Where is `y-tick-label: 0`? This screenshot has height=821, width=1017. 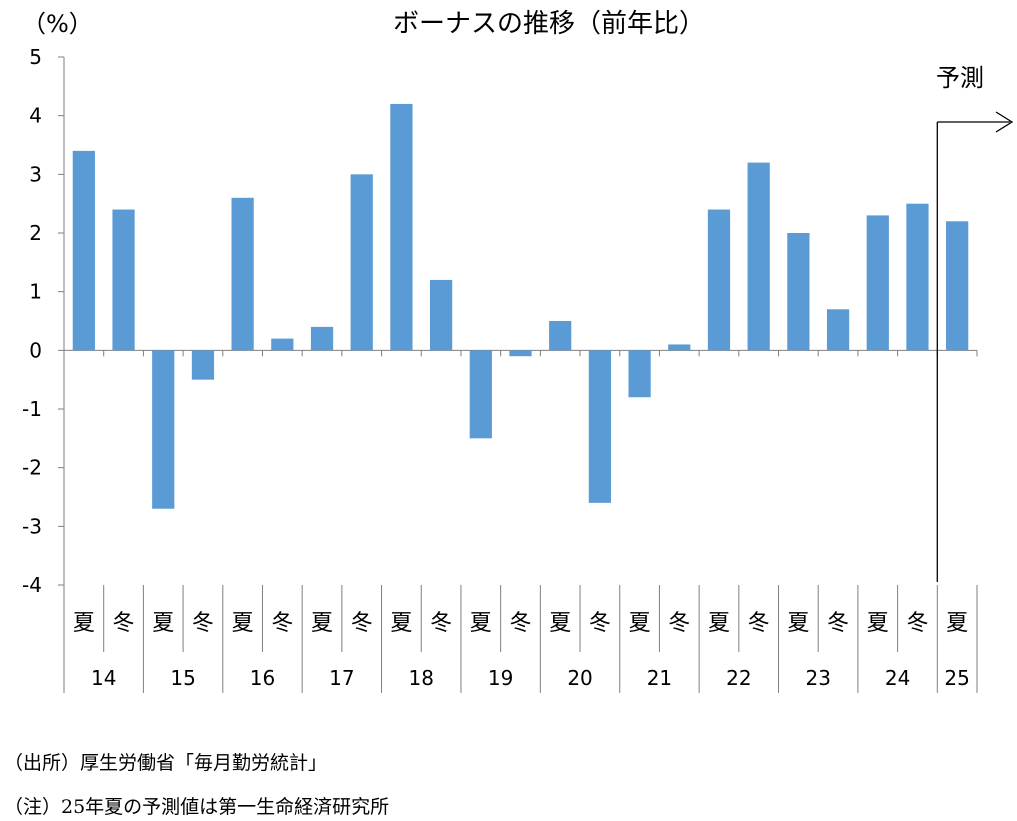 y-tick-label: 0 is located at coordinates (35, 350).